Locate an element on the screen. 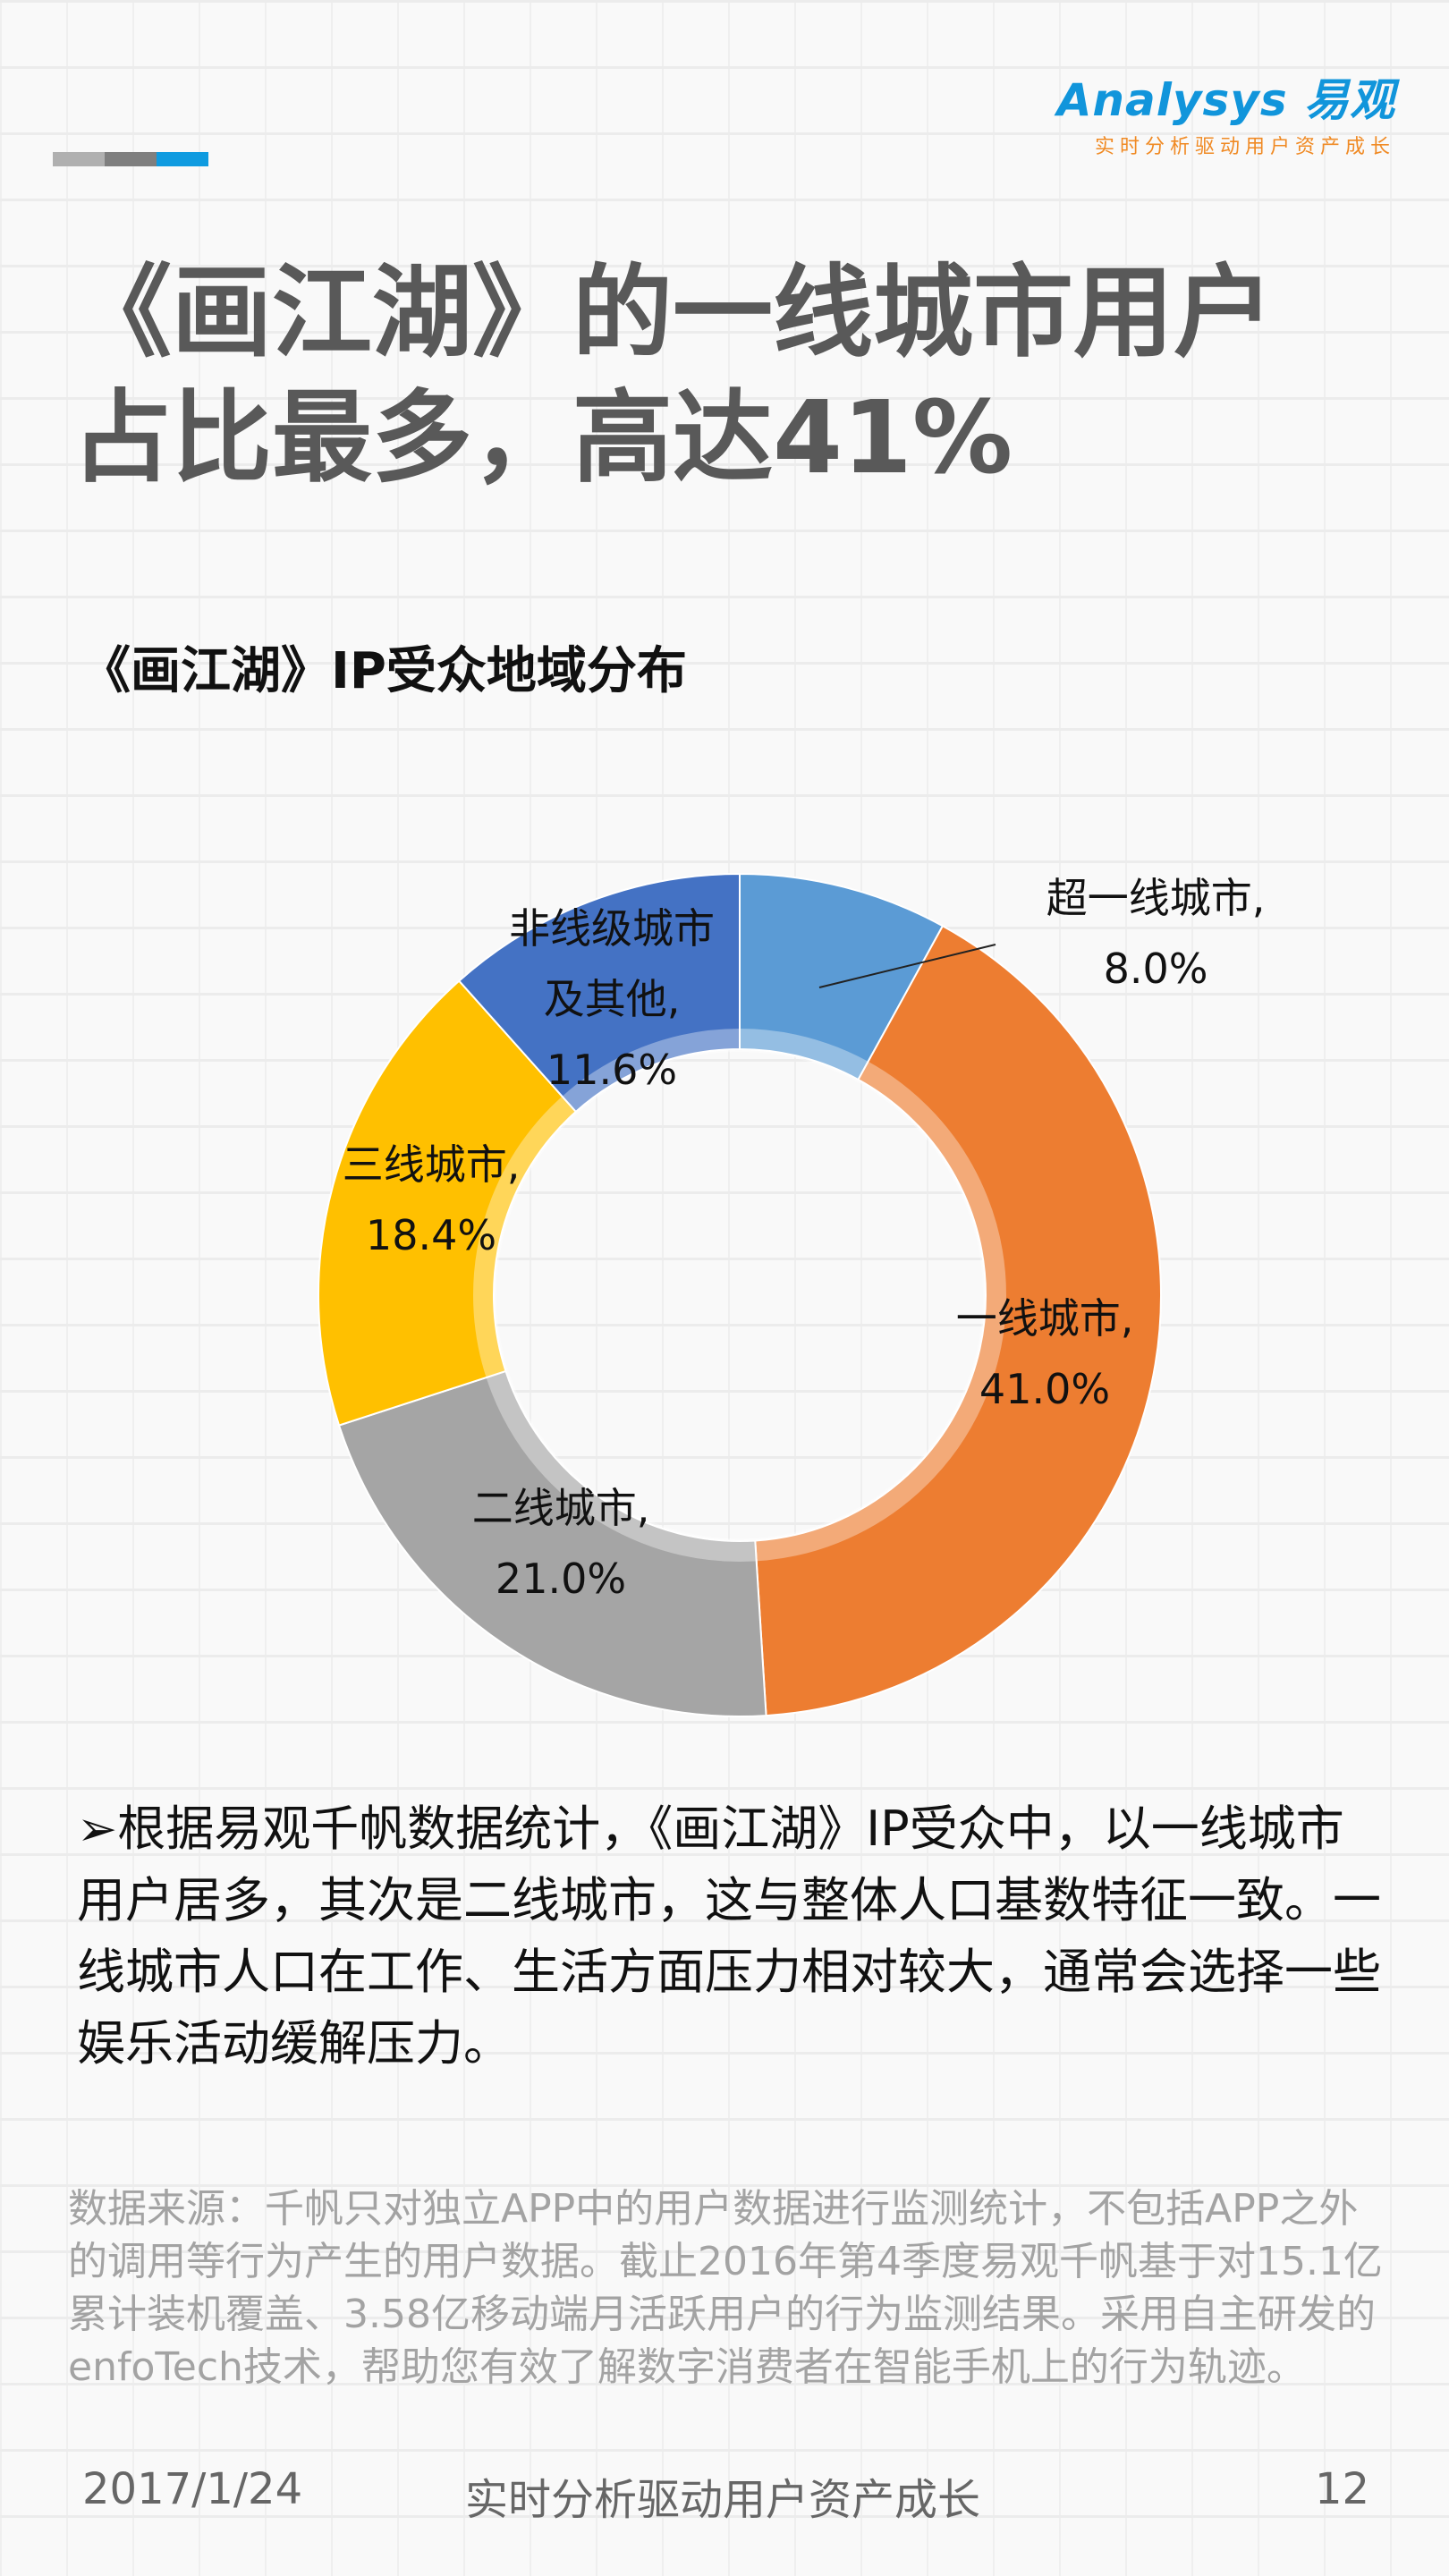 Image resolution: width=1449 pixels, height=2576 pixels. footer-page-number: 12 is located at coordinates (1342, 2489).